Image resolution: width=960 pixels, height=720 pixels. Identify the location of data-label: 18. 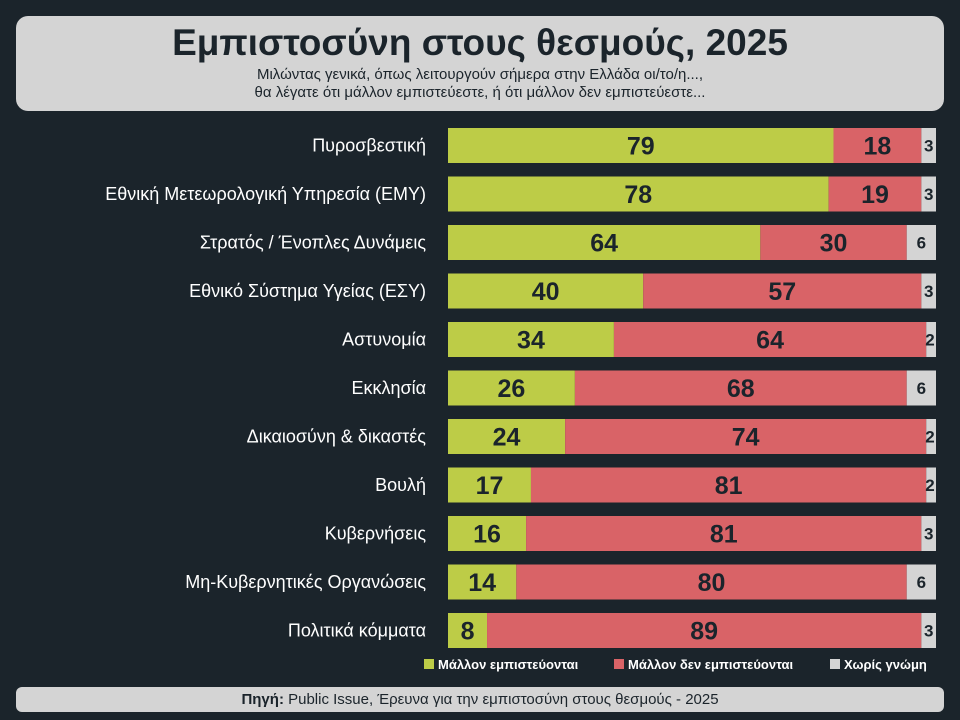
(878, 147).